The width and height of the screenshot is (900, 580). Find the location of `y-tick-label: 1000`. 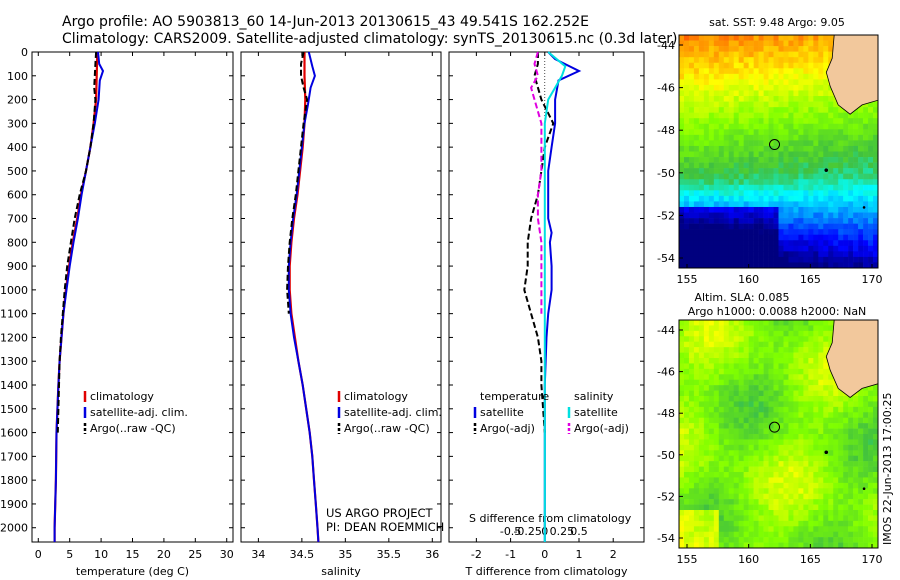

y-tick-label: 1000 is located at coordinates (14, 290).